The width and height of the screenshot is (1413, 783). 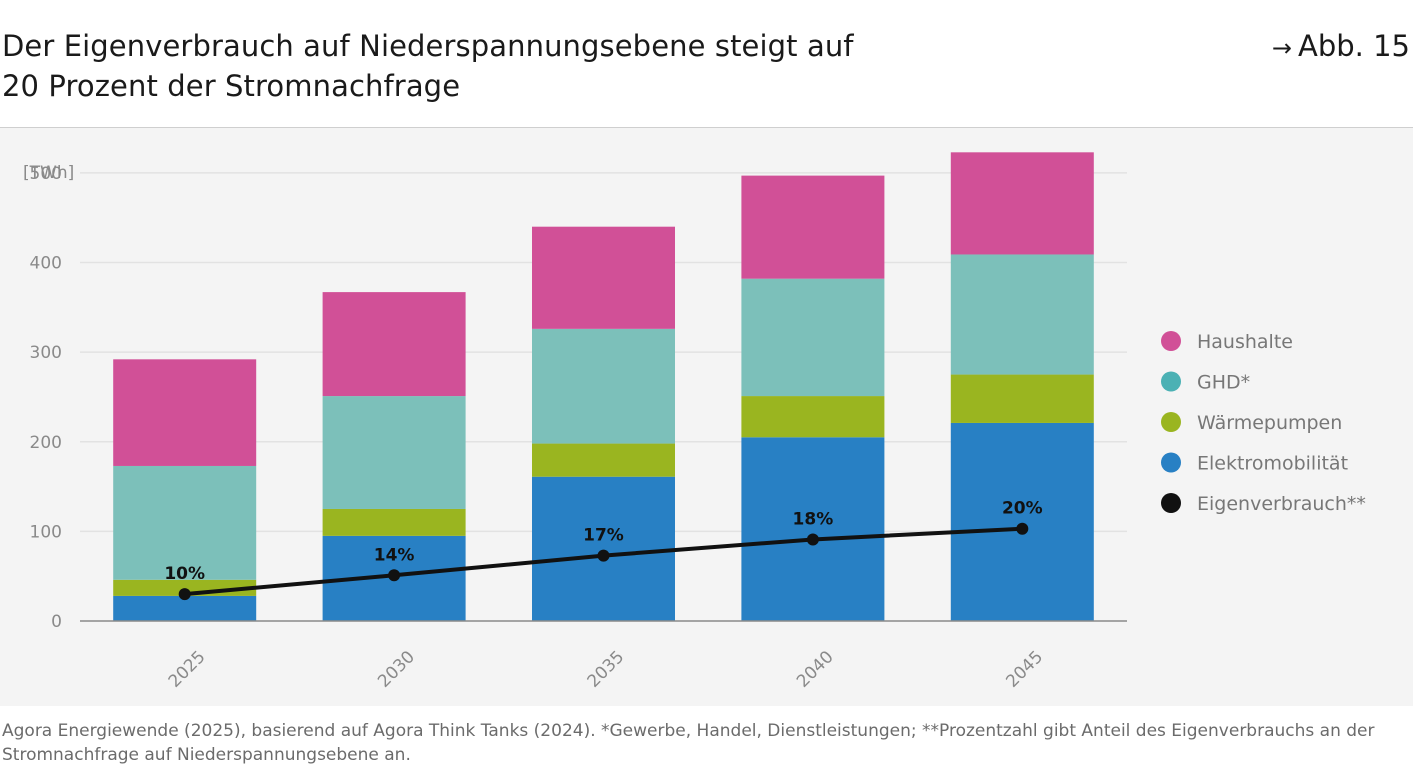 I want to click on figure-reference: → Abb. 15, so click(x=1341, y=47).